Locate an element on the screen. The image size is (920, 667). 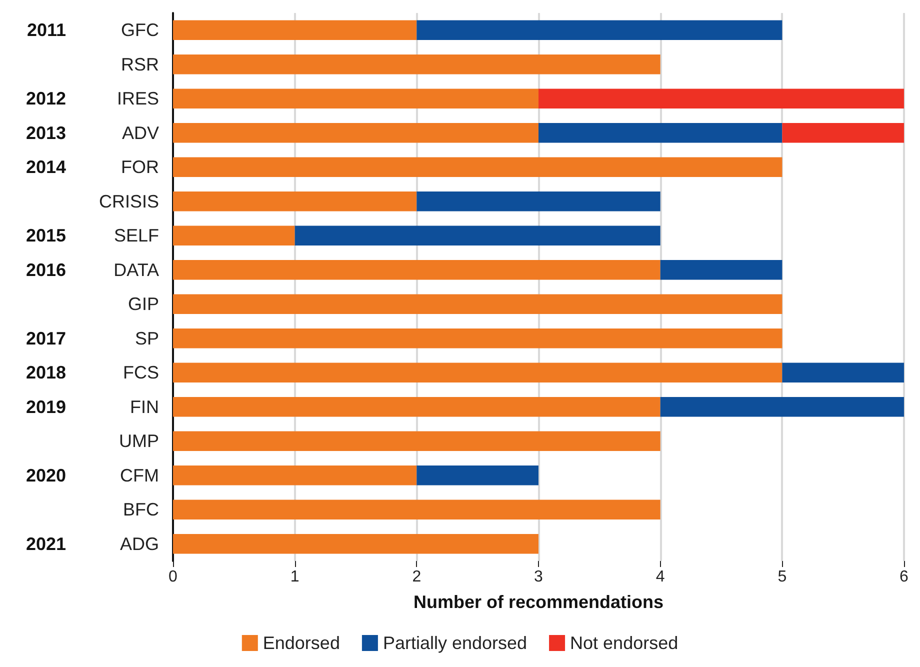
y-tick-label: GIP is located at coordinates (143, 304).